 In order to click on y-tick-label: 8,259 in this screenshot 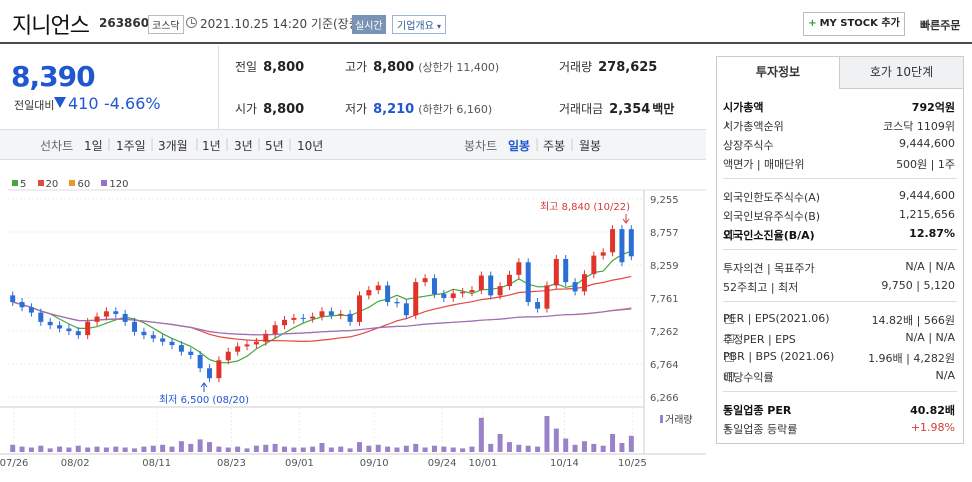, I will do `click(664, 266)`.